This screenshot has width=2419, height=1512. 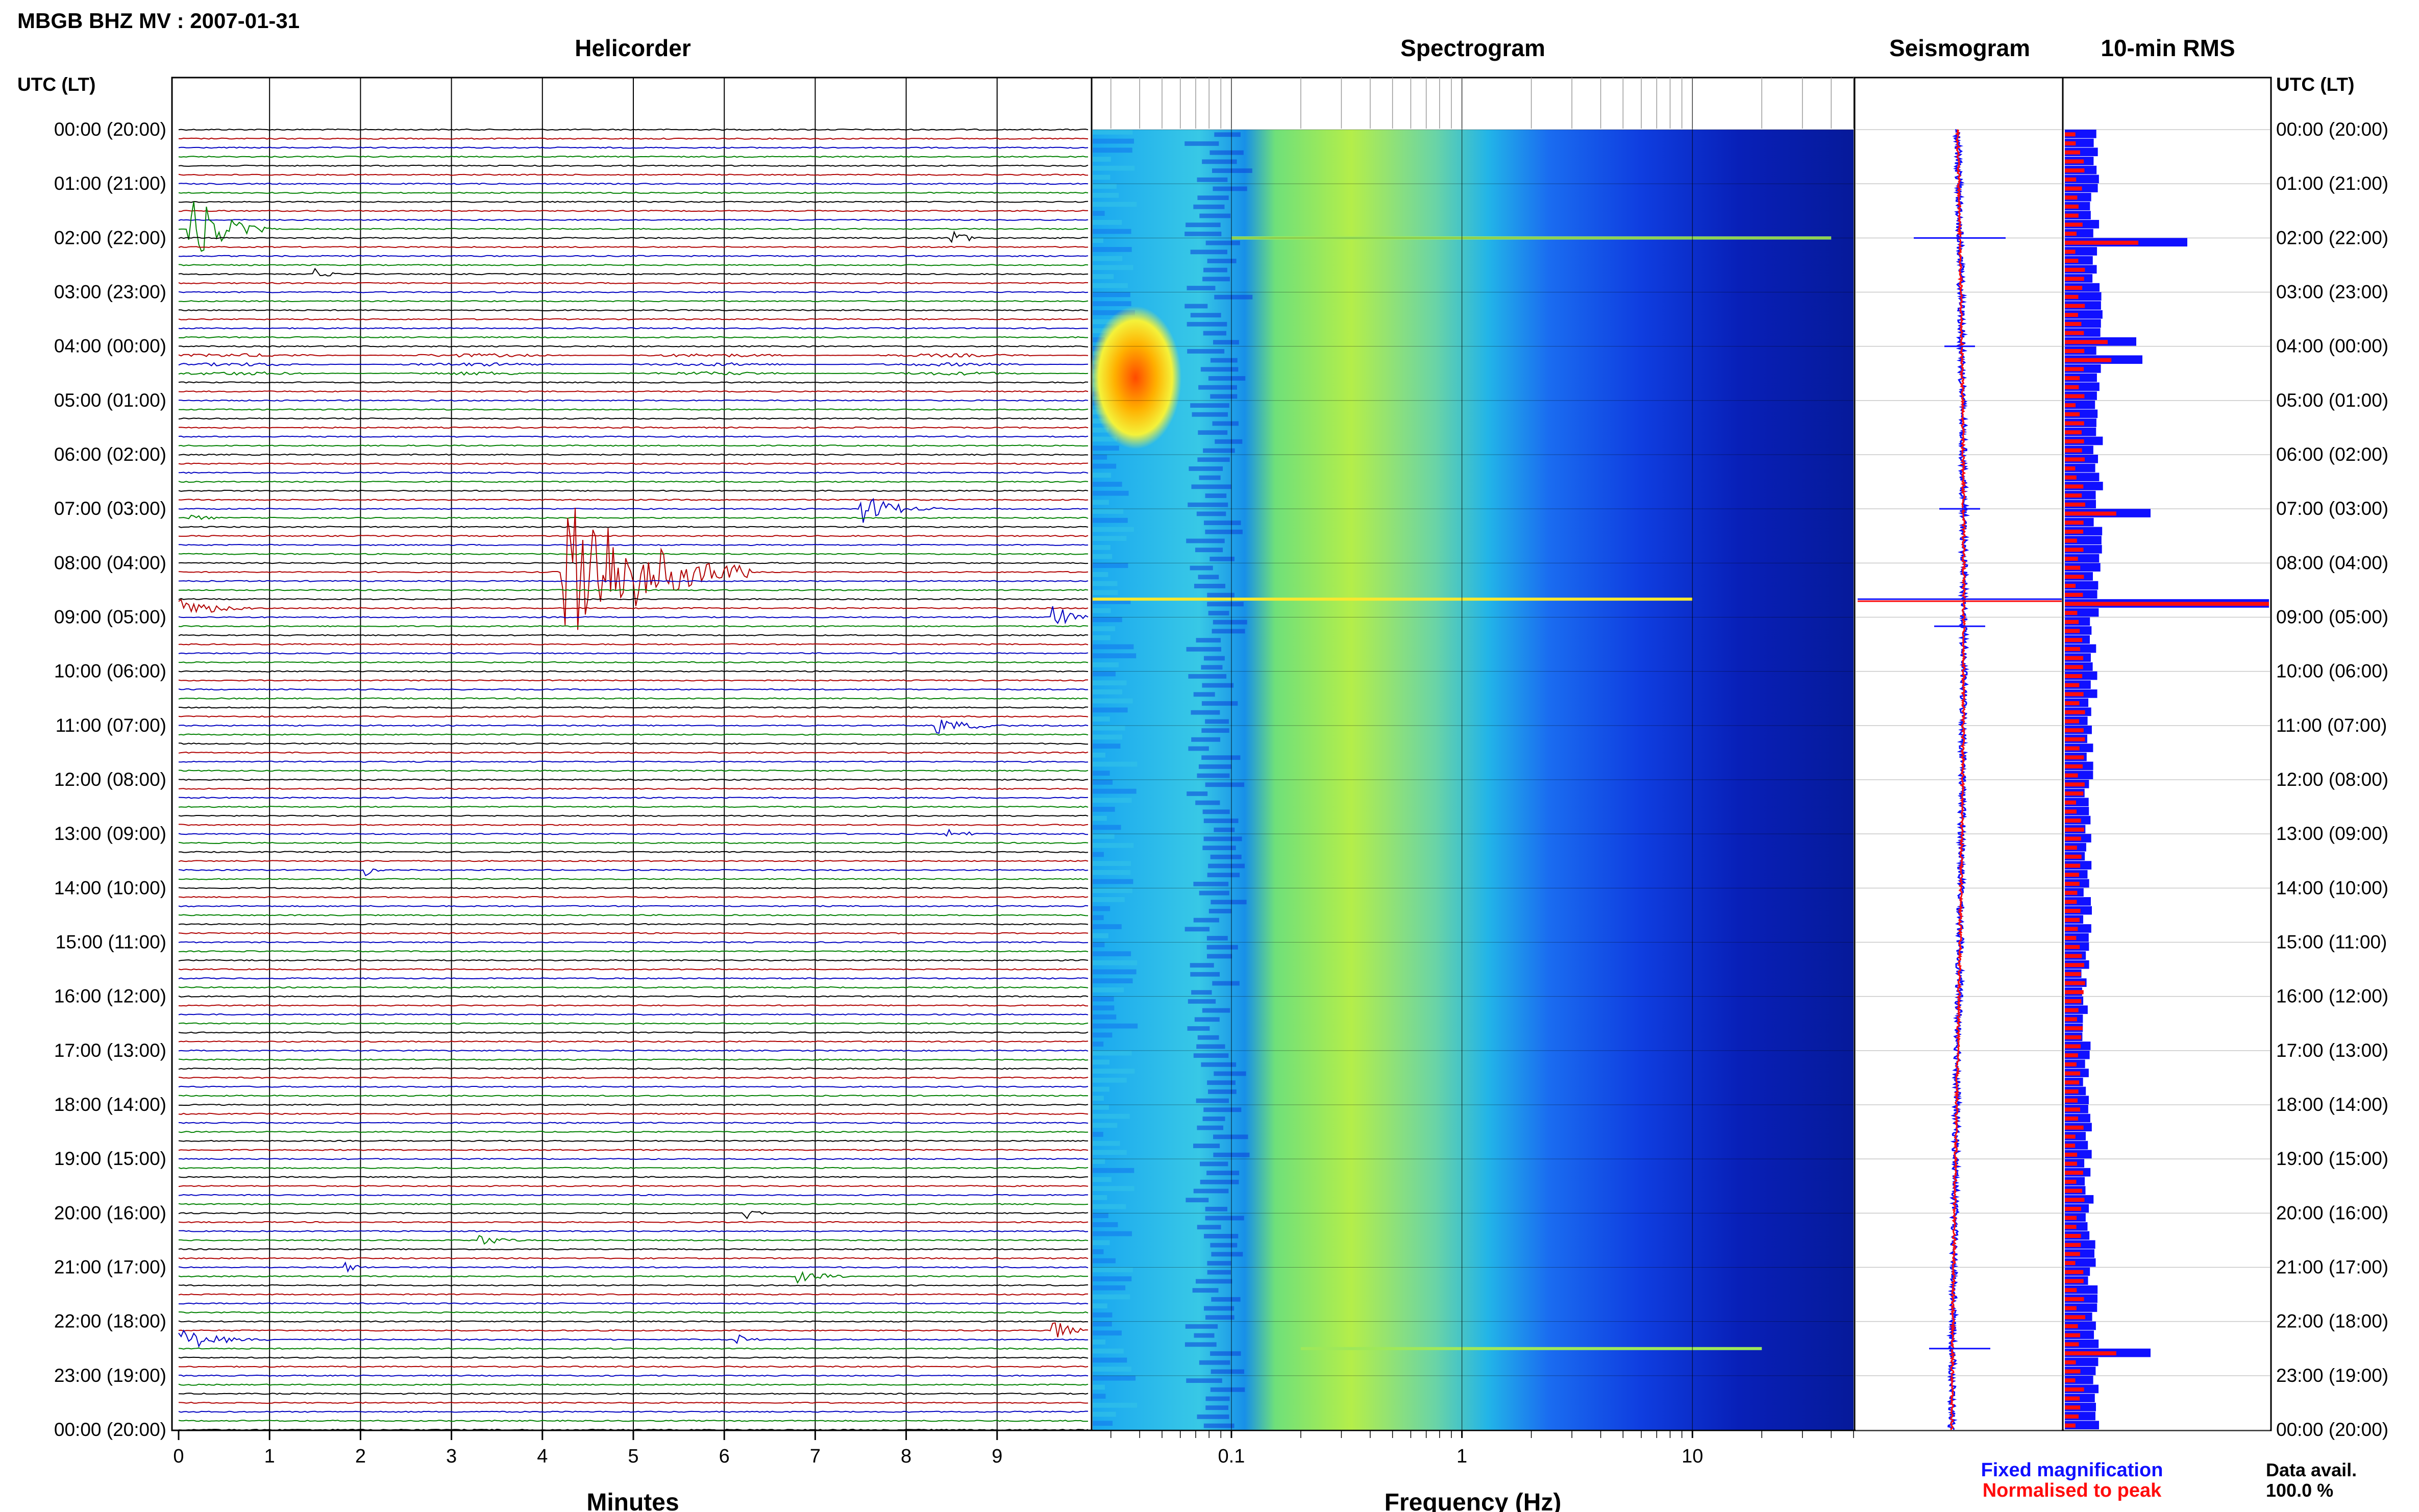 What do you see at coordinates (2332, 1158) in the screenshot?
I see `time-label-right: 19:00 (15:00)` at bounding box center [2332, 1158].